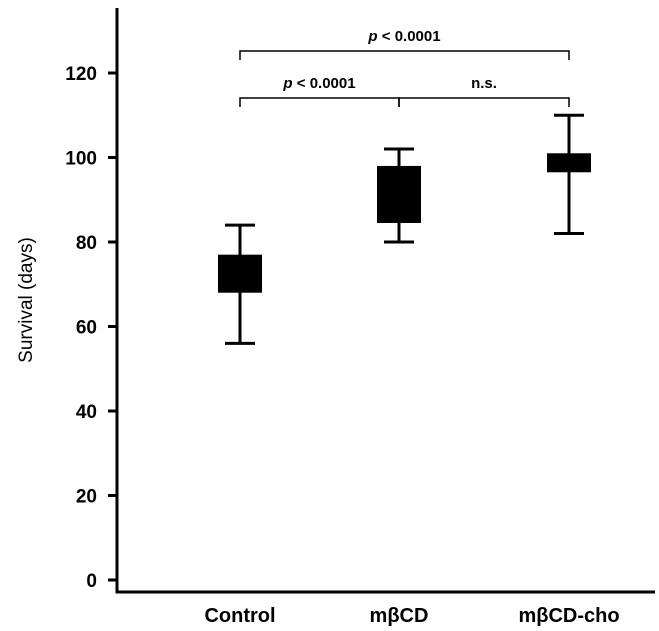  I want to click on box-mβCD-cho, so click(569, 163).